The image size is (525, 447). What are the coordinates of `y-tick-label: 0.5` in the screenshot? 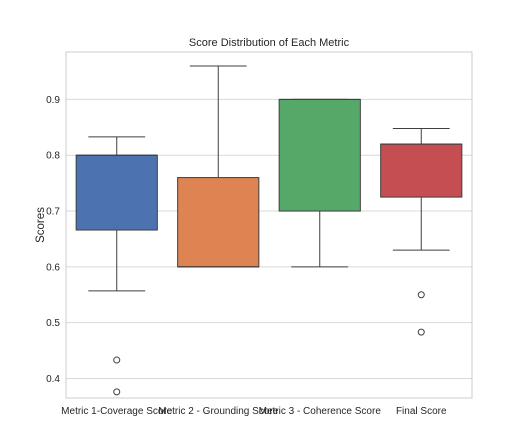 It's located at (53, 323).